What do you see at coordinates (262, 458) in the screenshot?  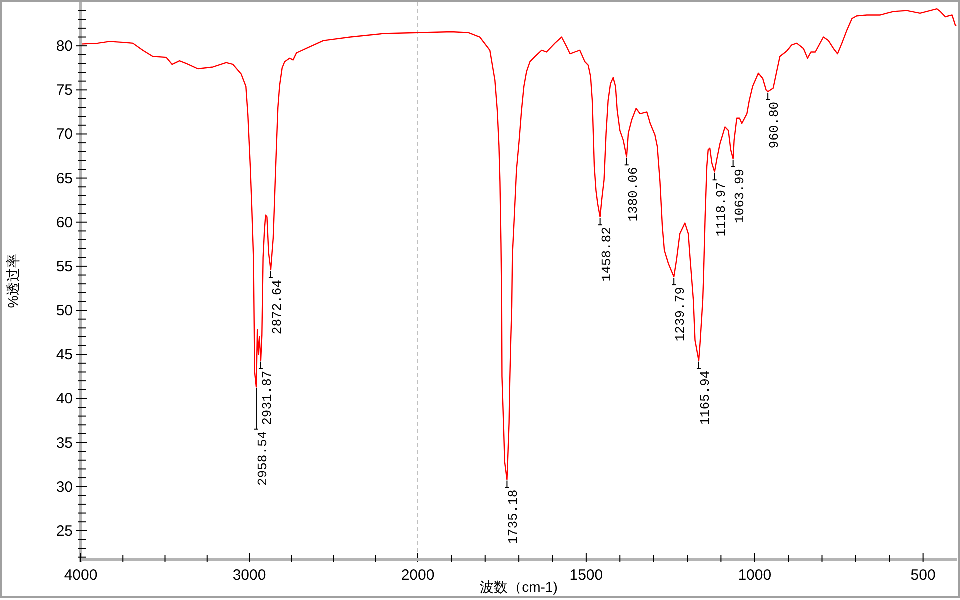 I see `annotation: 2958.54` at bounding box center [262, 458].